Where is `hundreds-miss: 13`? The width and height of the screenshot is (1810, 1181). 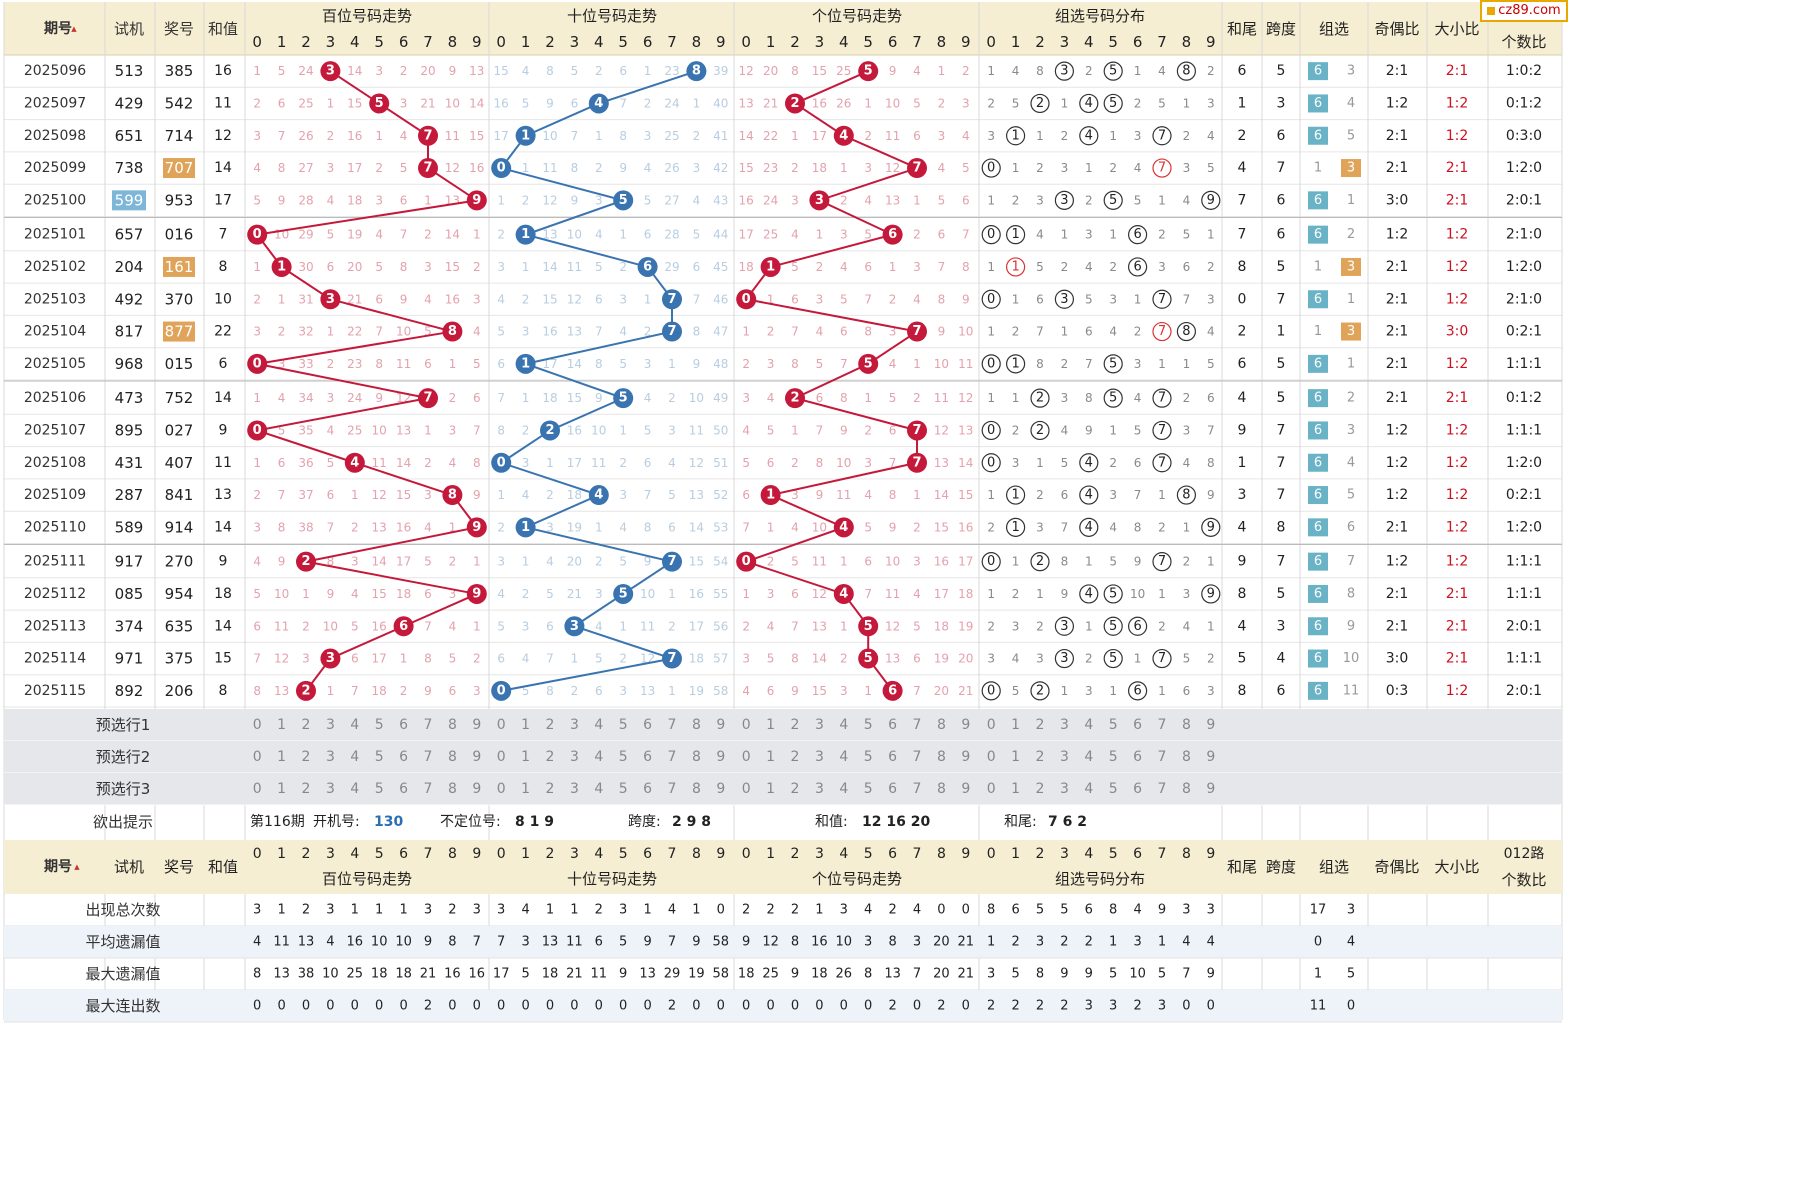
hundreds-miss: 13 is located at coordinates (403, 430).